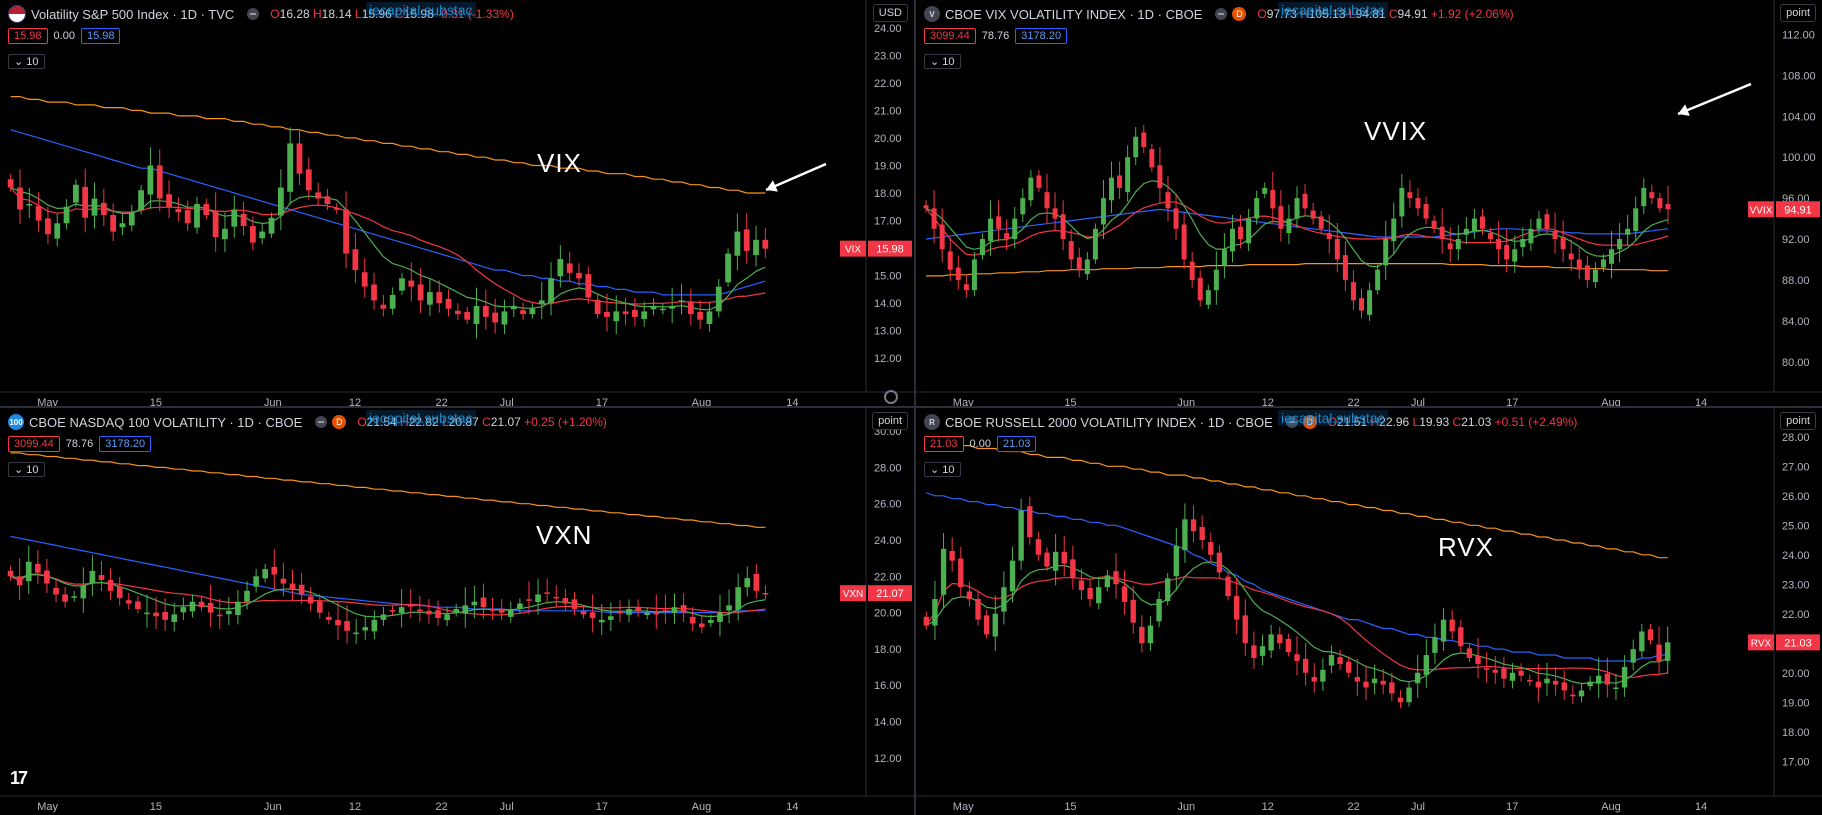 The image size is (1822, 815). Describe the element at coordinates (702, 401) in the screenshot. I see `x-tick-label: Aug` at that location.